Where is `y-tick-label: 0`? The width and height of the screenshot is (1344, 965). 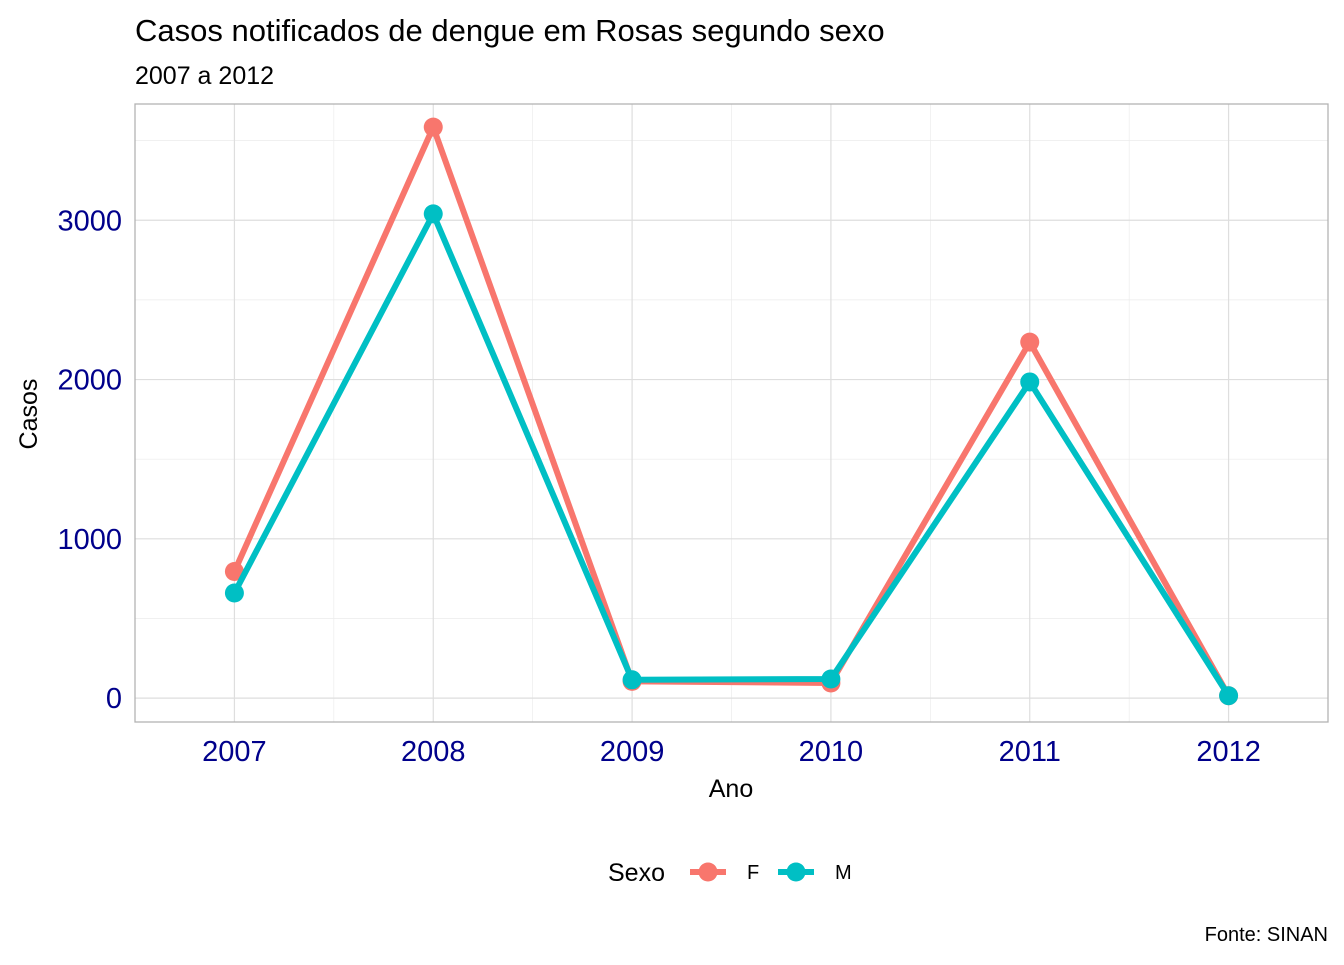
y-tick-label: 0 is located at coordinates (114, 699).